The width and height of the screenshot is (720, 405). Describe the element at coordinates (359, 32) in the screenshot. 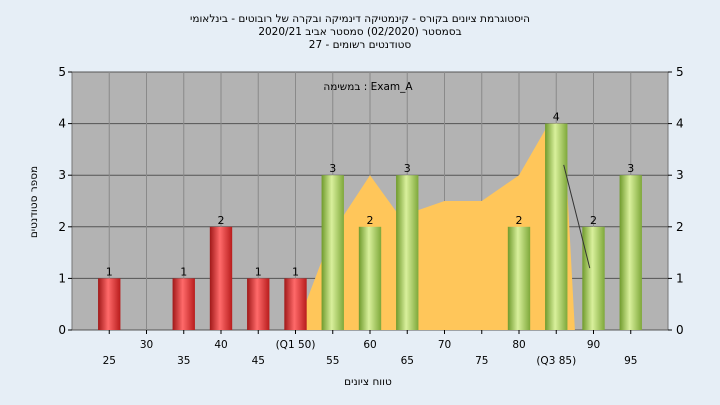

I see `chart-title-line-2: בסמסטר (02/2020) סמסטר אביב 2020/21` at that location.